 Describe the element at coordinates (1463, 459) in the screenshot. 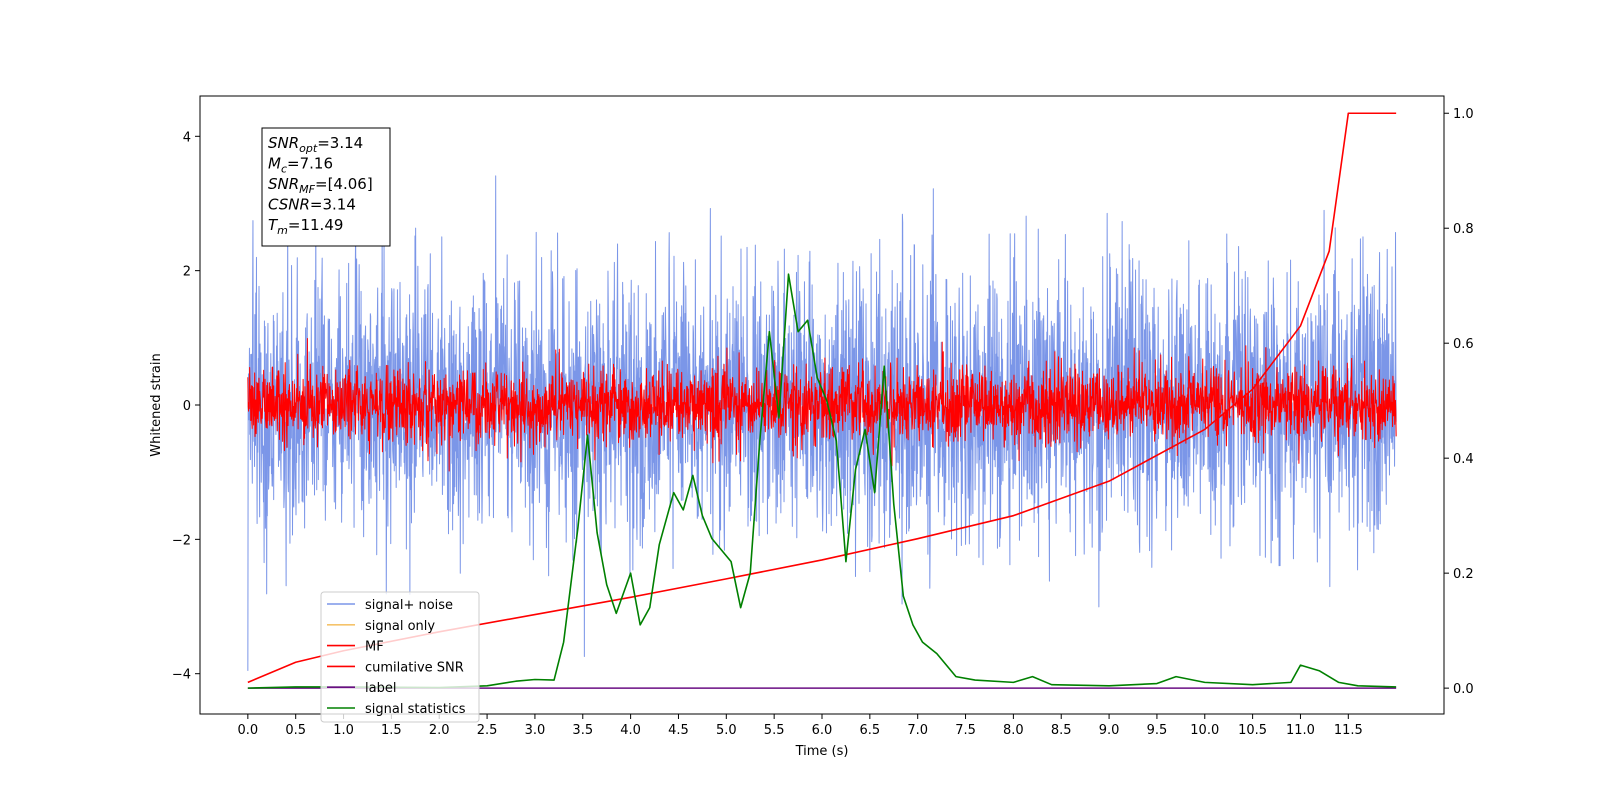

I see `y2-tick-label: 0.4` at that location.